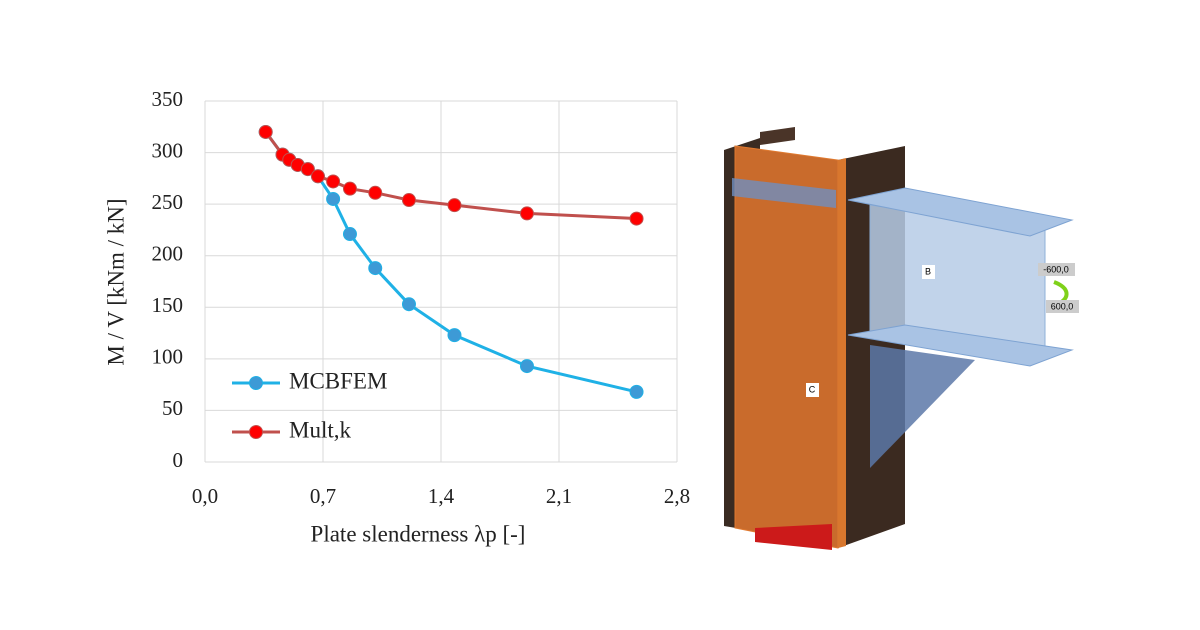 The width and height of the screenshot is (1200, 630). I want to click on column-top, so click(777, 136).